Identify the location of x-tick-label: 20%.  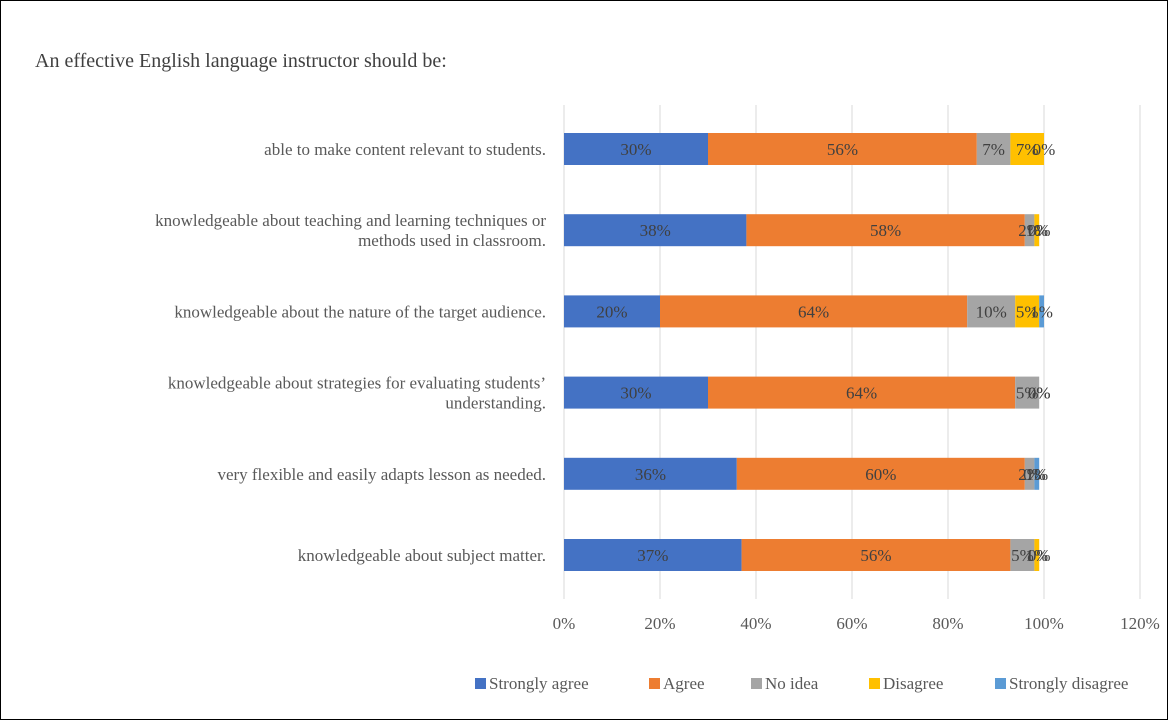
(659, 623).